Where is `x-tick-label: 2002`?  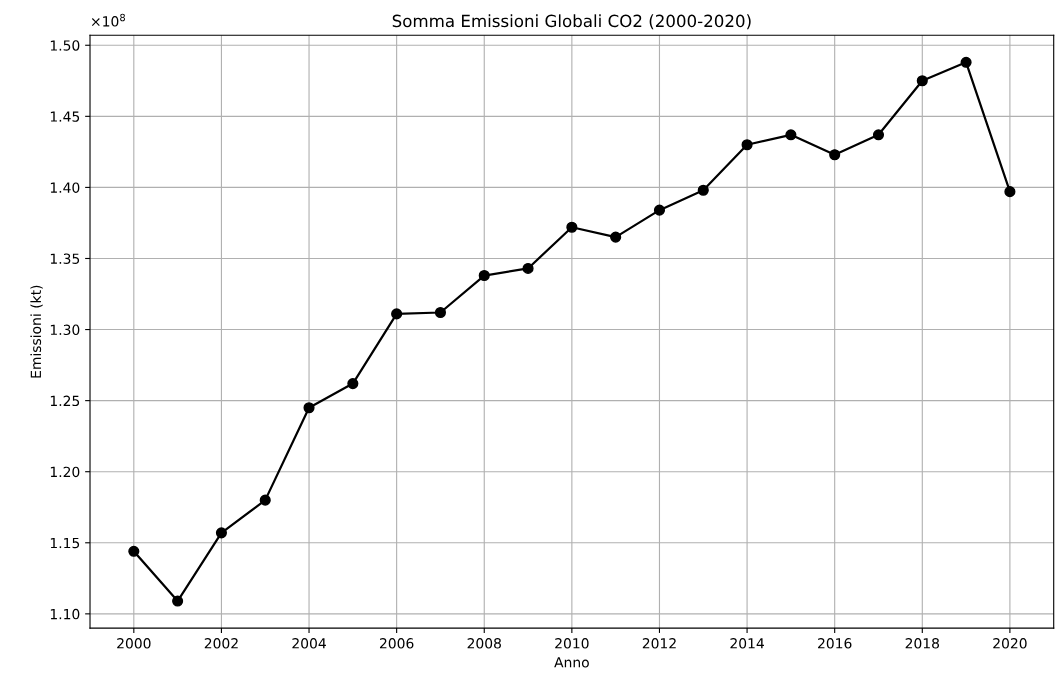
x-tick-label: 2002 is located at coordinates (221, 643).